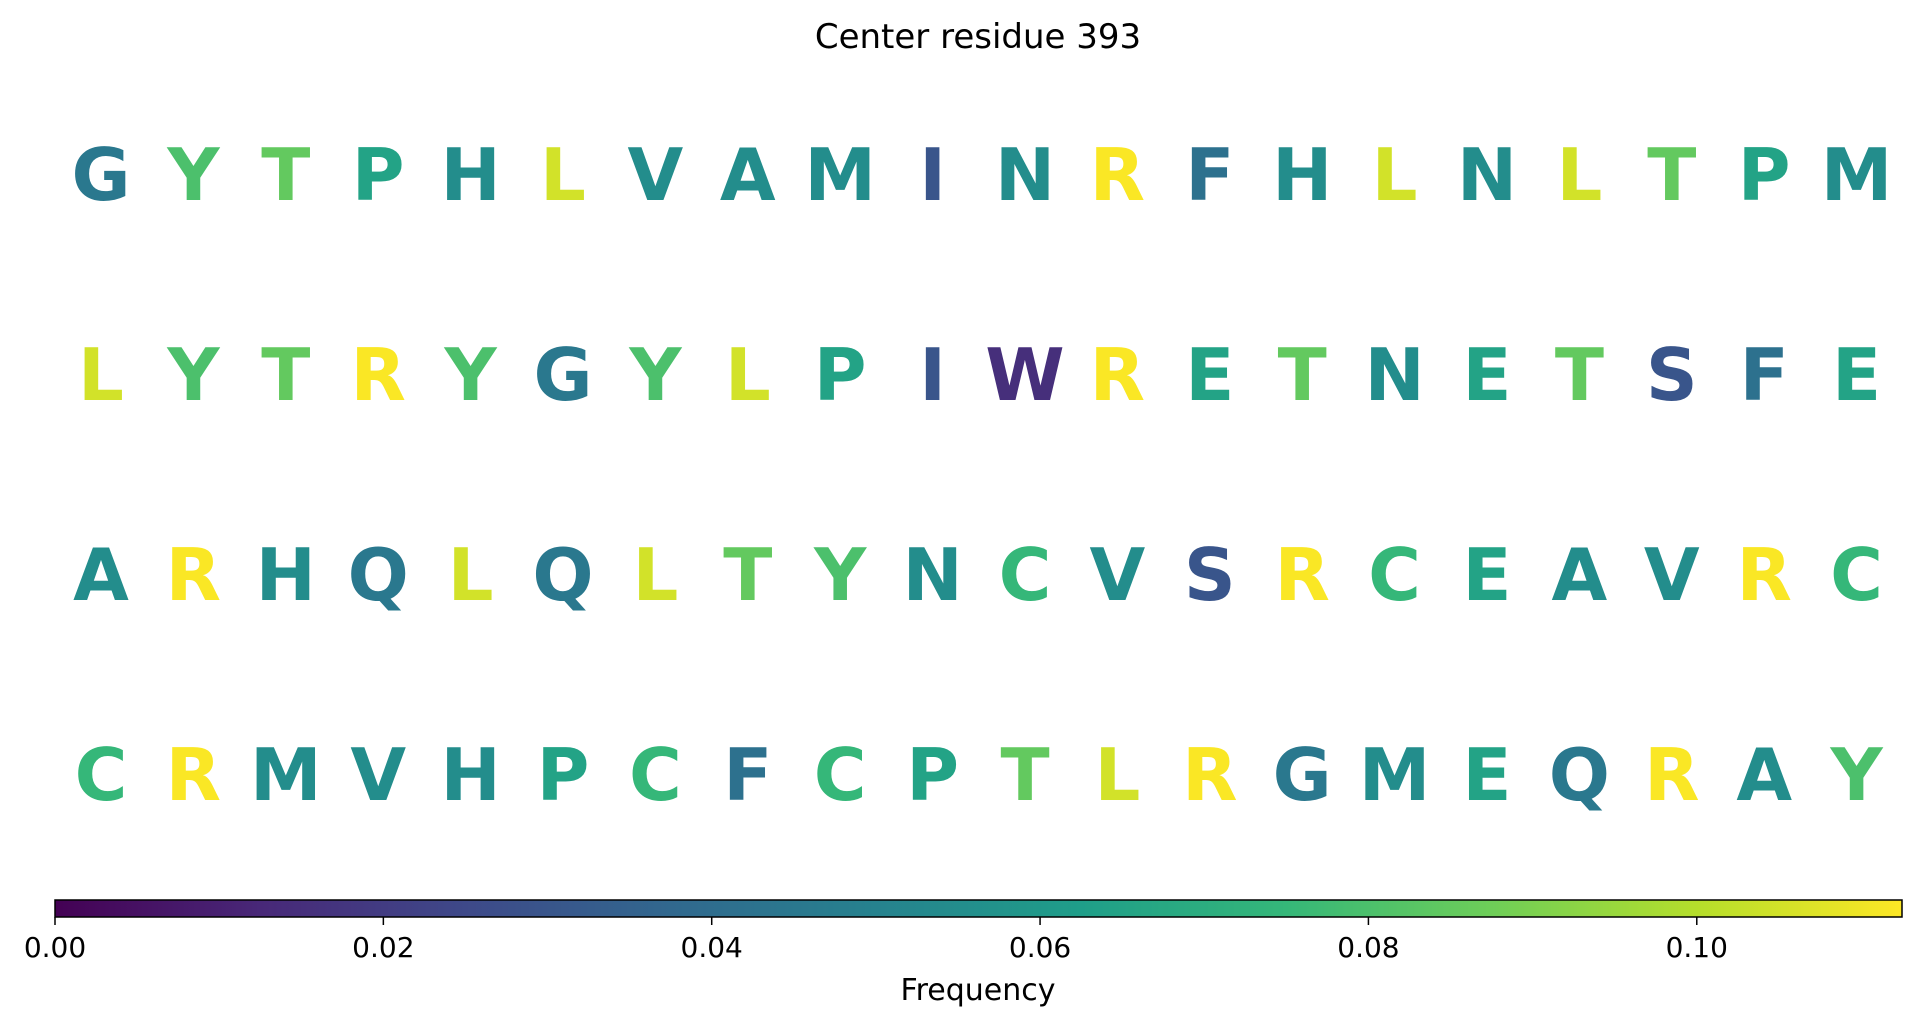 Image resolution: width=1917 pixels, height=1025 pixels. I want to click on colorbar-tick-label: 0.10, so click(1697, 947).